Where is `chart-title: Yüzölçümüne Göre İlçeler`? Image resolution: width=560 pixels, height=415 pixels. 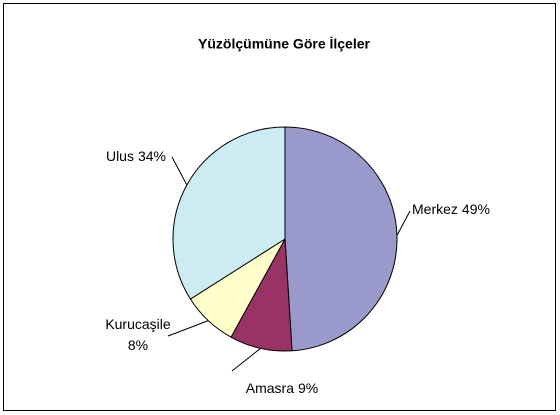 chart-title: Yüzölçümüne Göre İlçeler is located at coordinates (284, 44).